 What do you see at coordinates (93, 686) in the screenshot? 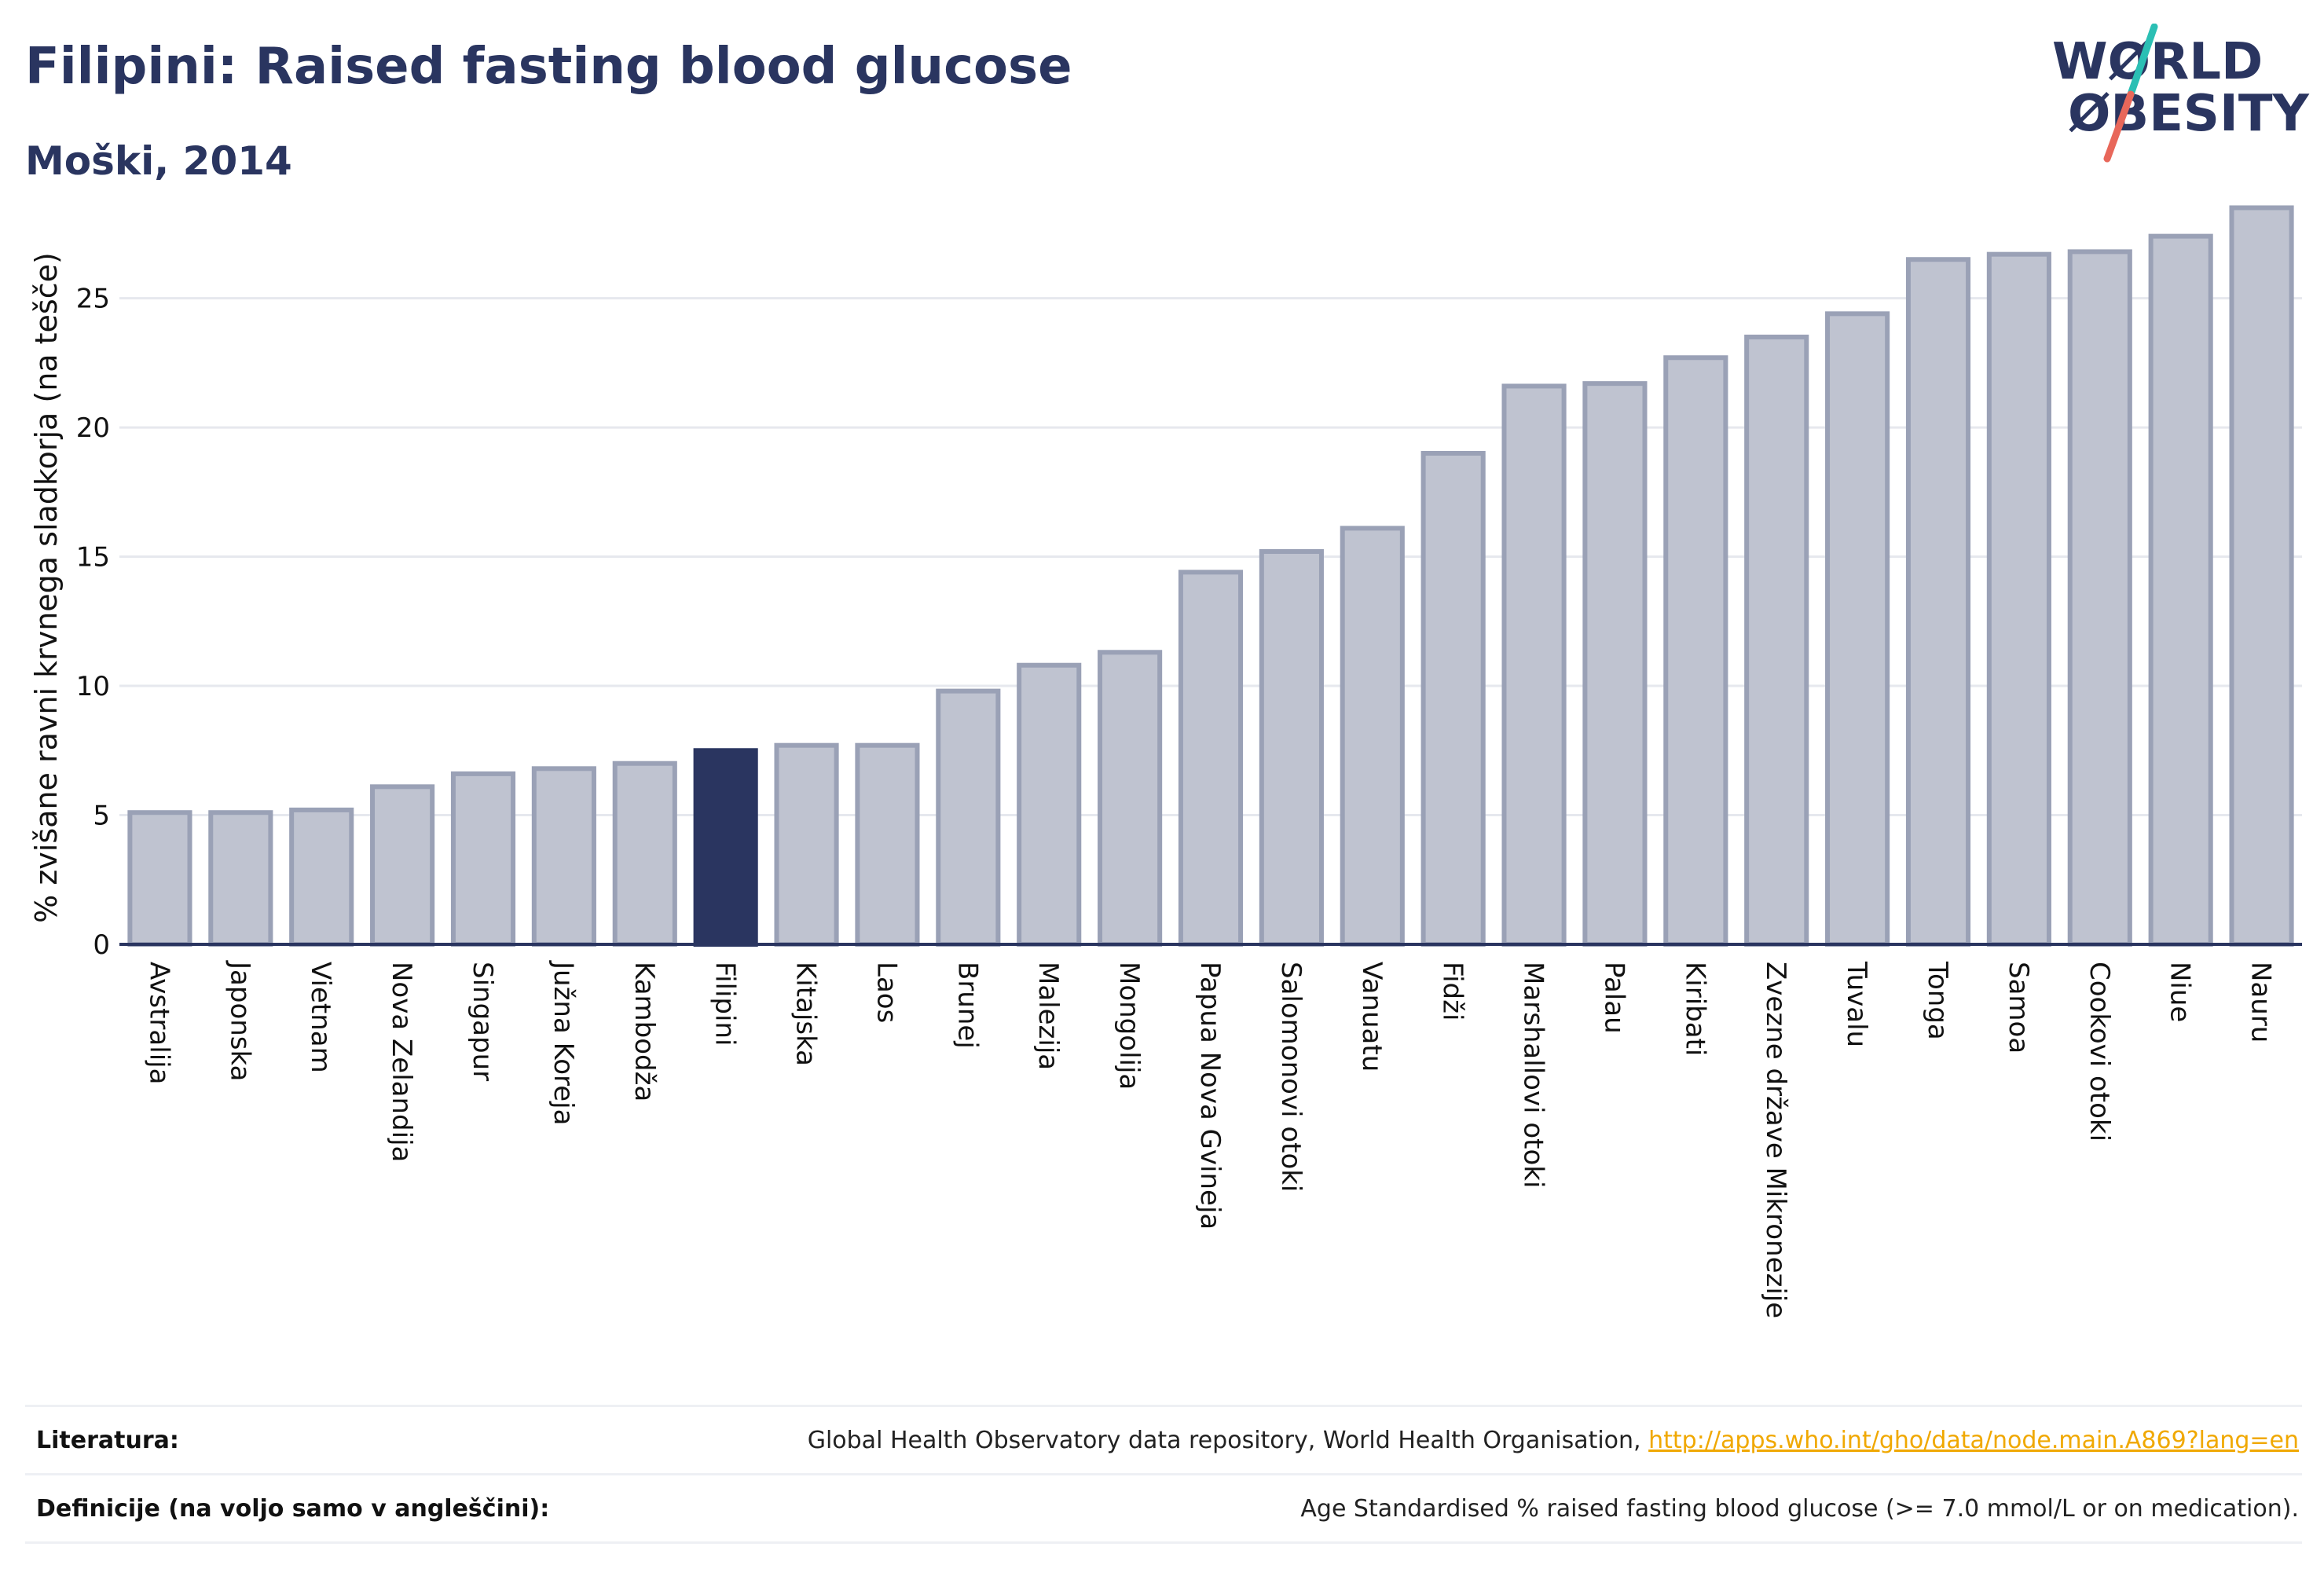
I see `y-tick-label: 10` at bounding box center [93, 686].